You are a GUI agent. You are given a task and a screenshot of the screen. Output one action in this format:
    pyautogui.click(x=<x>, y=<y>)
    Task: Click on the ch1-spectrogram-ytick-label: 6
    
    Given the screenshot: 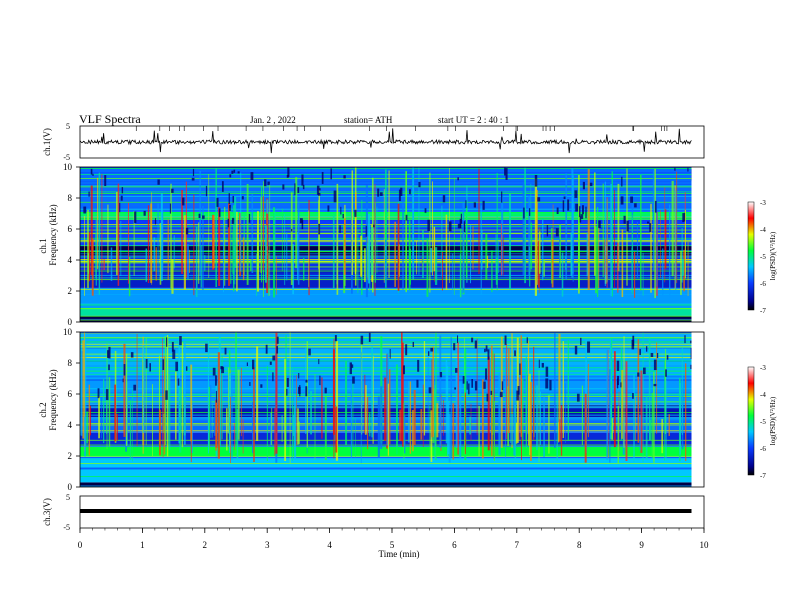 What is the action you would take?
    pyautogui.click(x=70, y=229)
    